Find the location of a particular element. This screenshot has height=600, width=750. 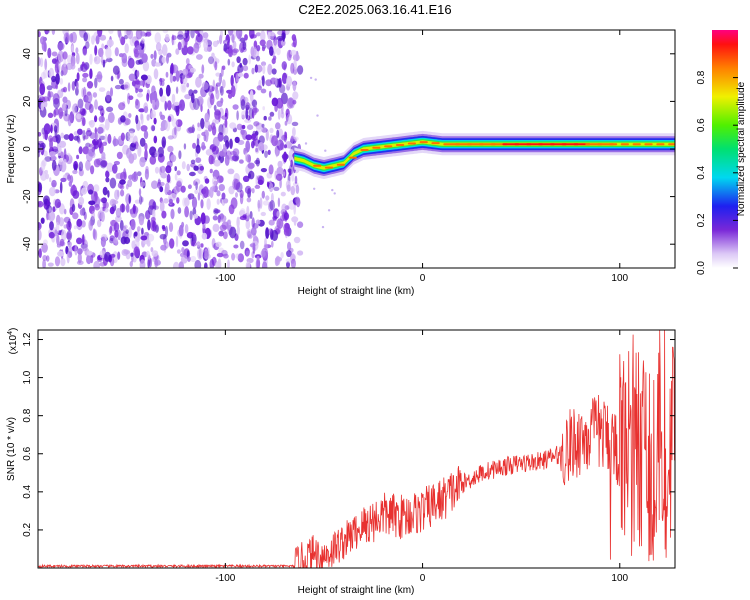

frequency-ridge is located at coordinates (484, 154).